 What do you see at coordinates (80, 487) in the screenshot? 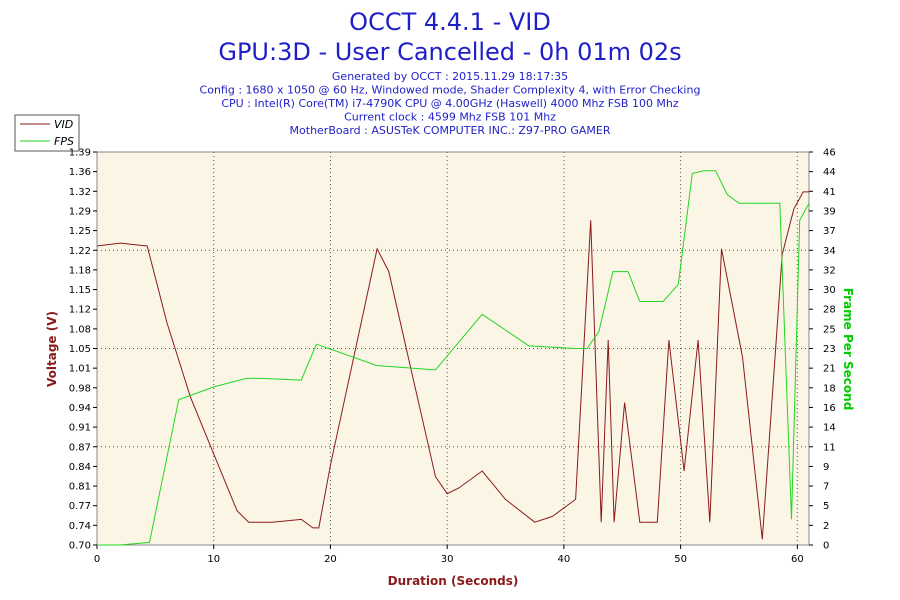
I see `y-left-tick-label: 0.81` at bounding box center [80, 487].